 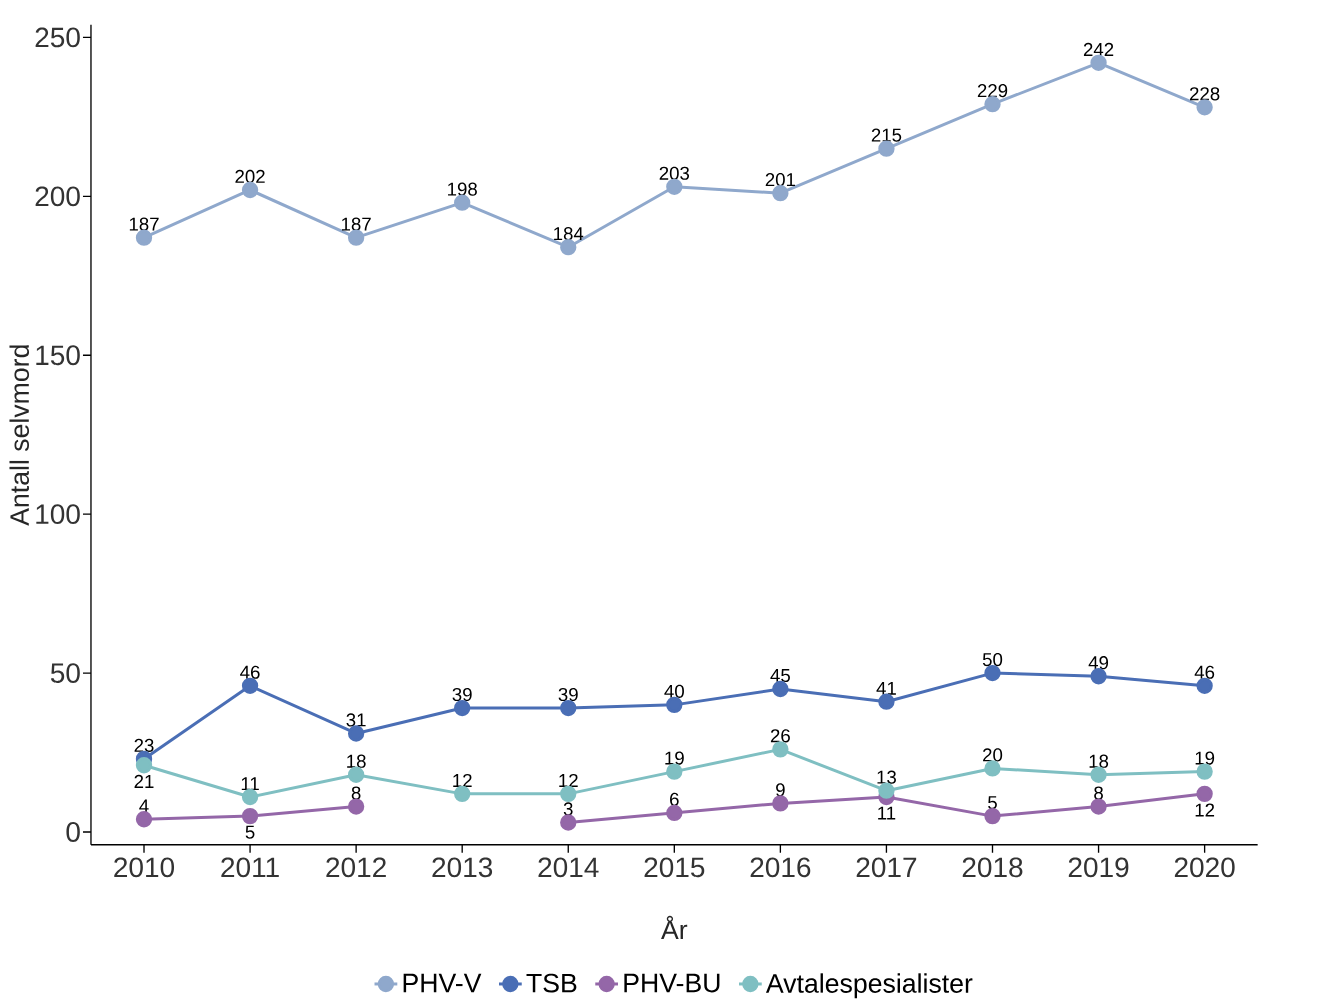 What do you see at coordinates (780, 676) in the screenshot?
I see `data-label: 45` at bounding box center [780, 676].